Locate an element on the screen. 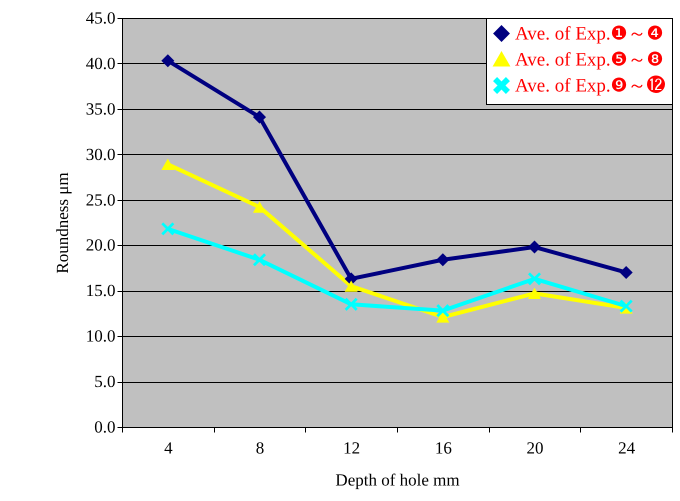 The image size is (680, 501). x-tick-label: 12 is located at coordinates (351, 448).